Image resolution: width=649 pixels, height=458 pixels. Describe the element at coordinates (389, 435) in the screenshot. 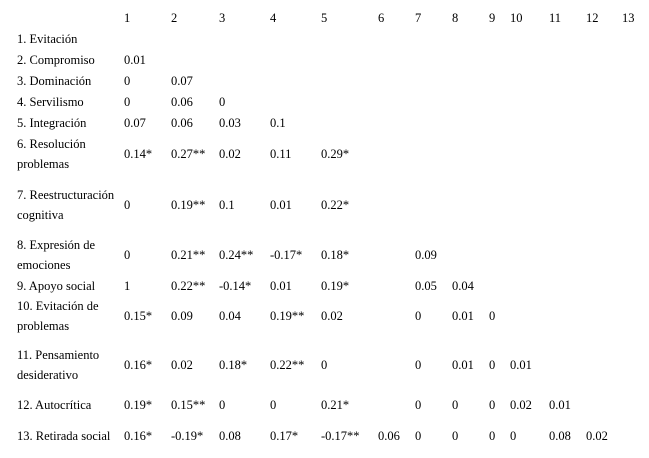

I see `table-cell: 0.06` at that location.